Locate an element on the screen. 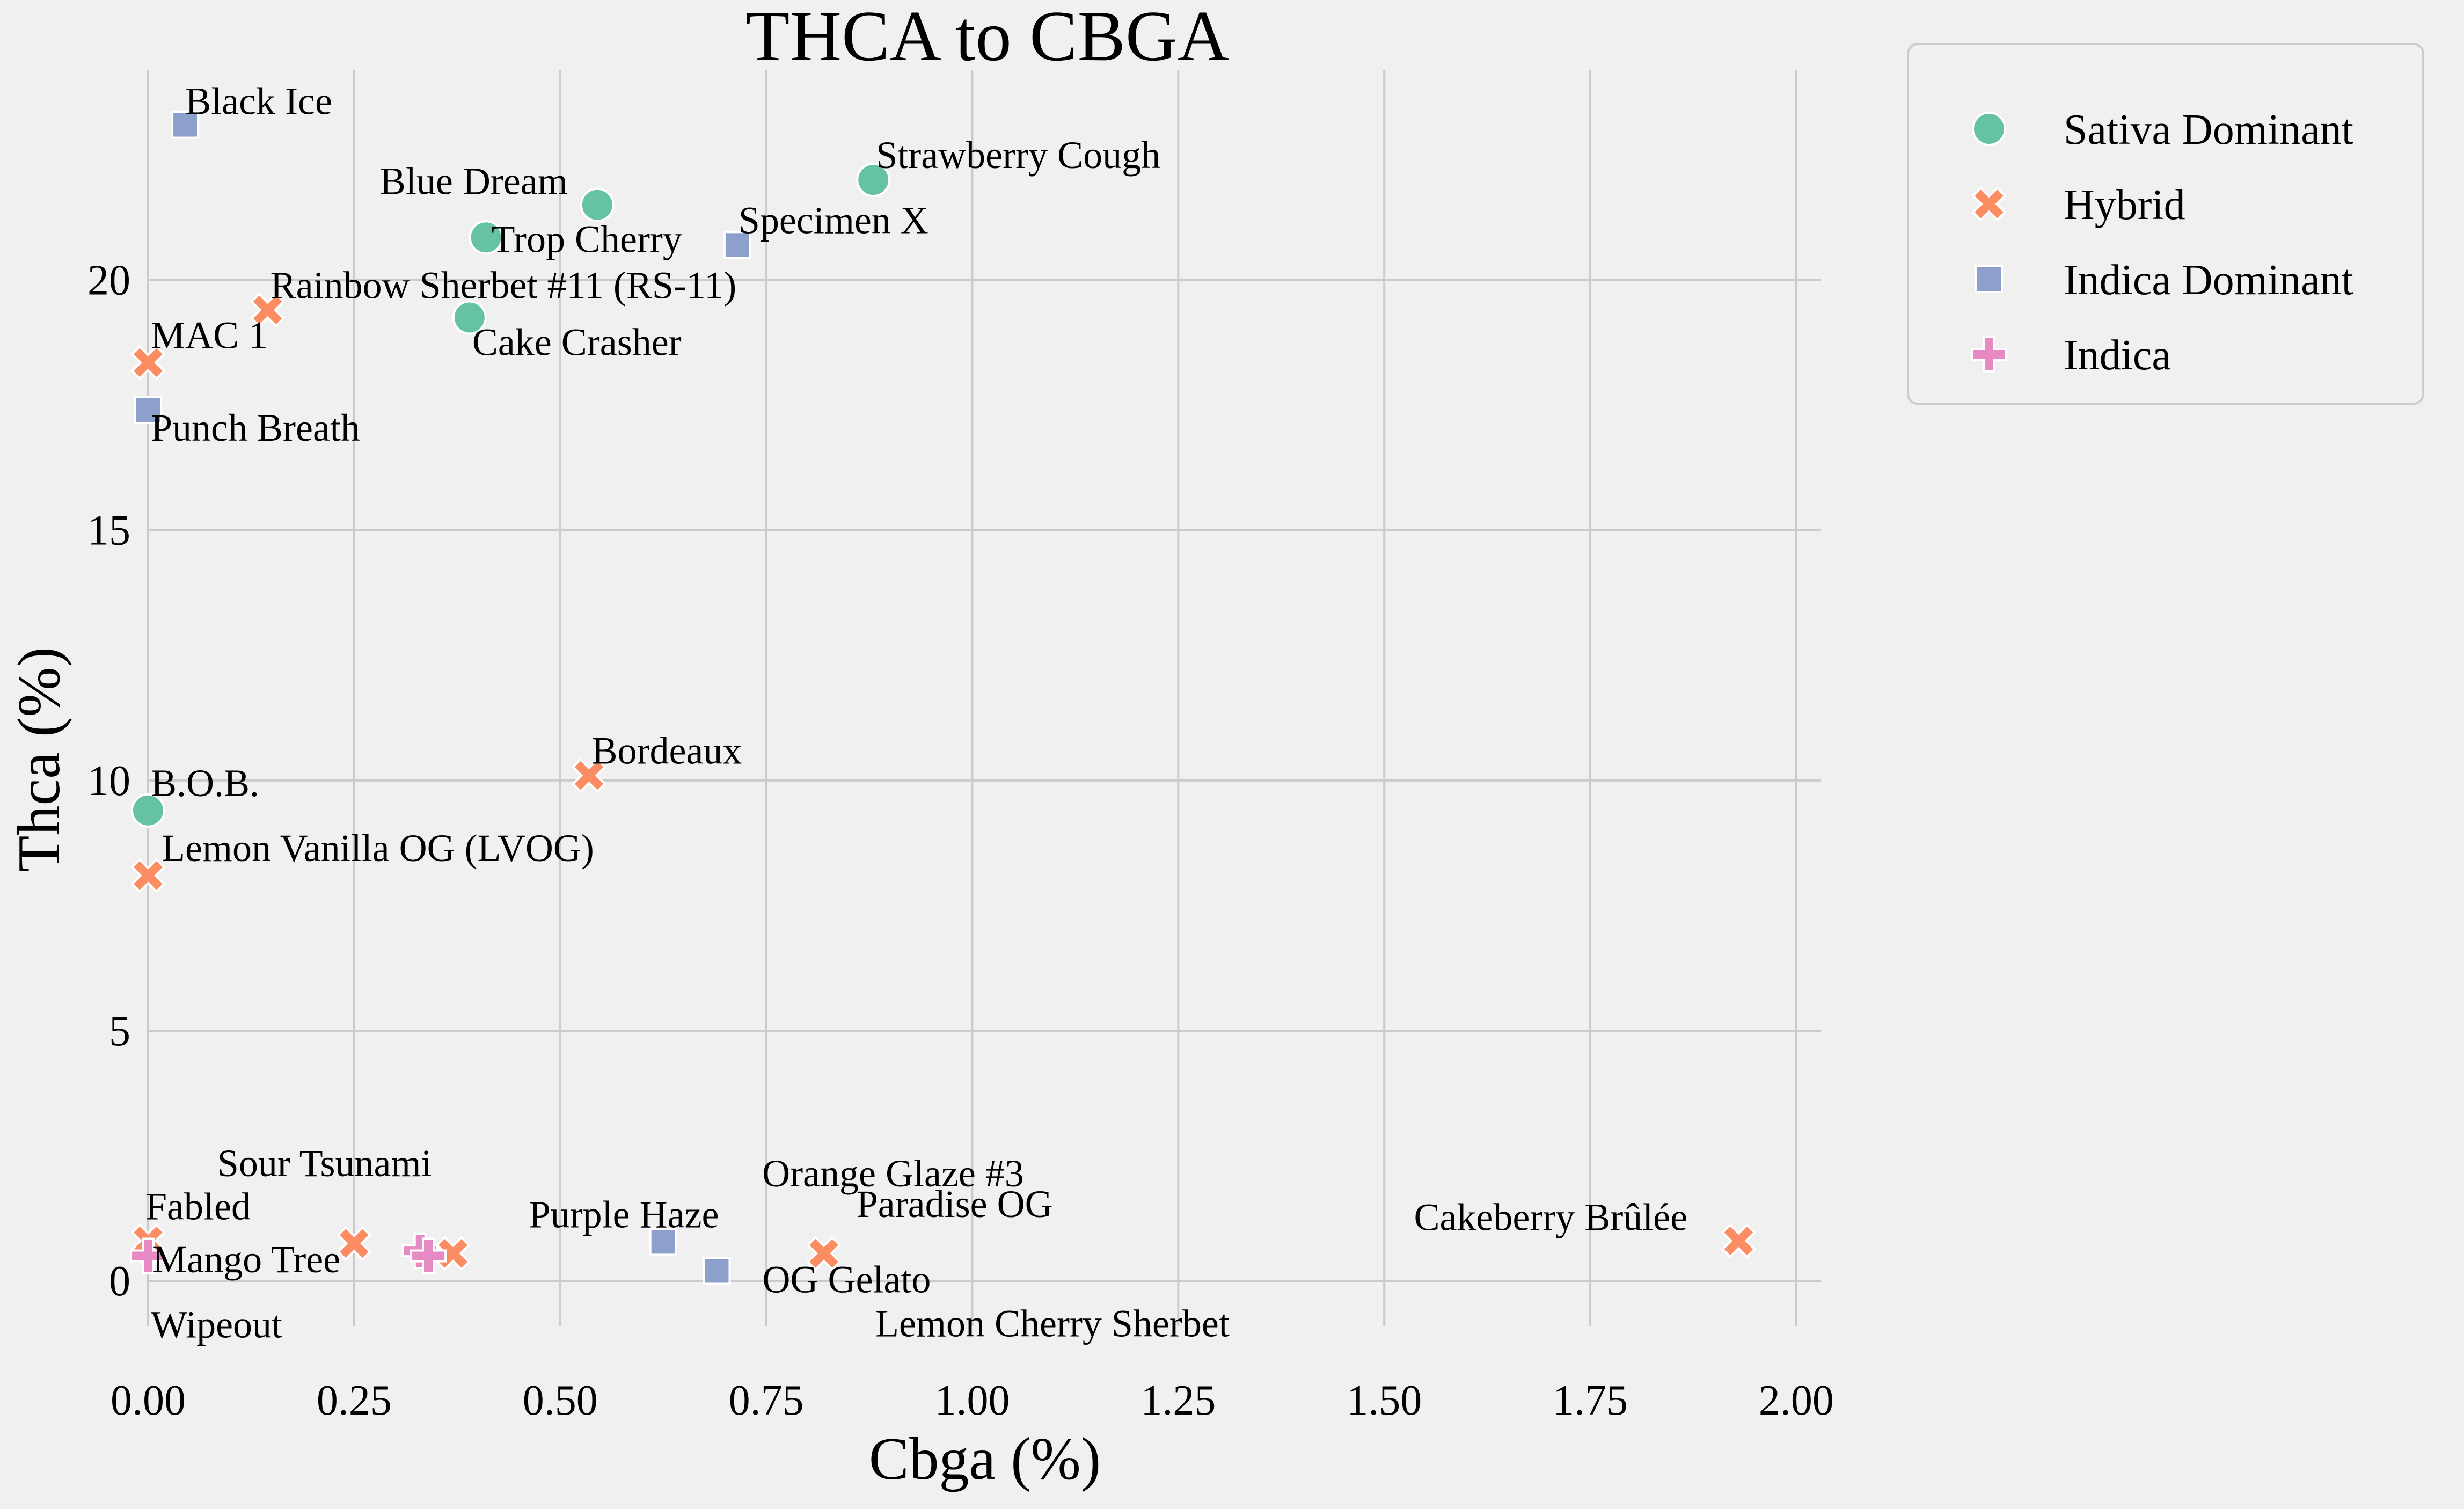 The width and height of the screenshot is (2464, 1509). point-label: OG Gelato is located at coordinates (847, 1279).